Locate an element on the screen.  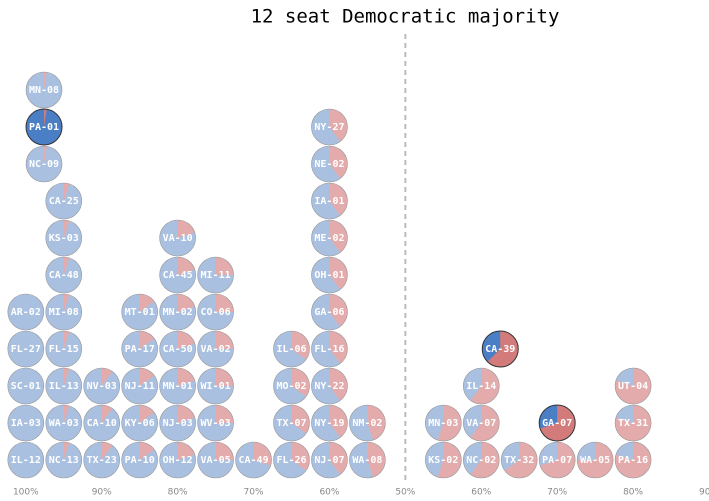
chart-title: 12 seat Democratic majority is located at coordinates (405, 17).